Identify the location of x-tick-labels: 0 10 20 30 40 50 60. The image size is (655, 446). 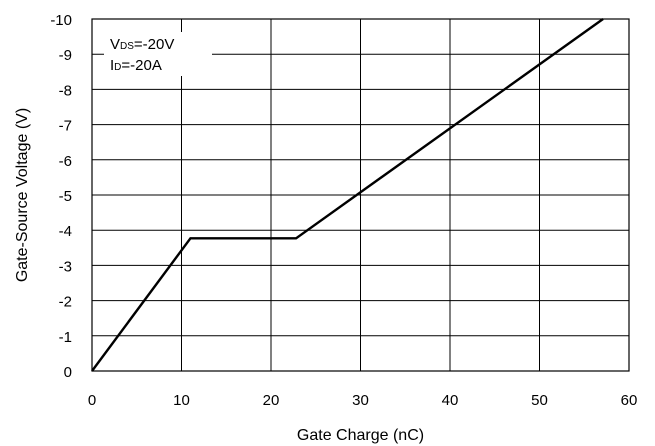
(363, 400).